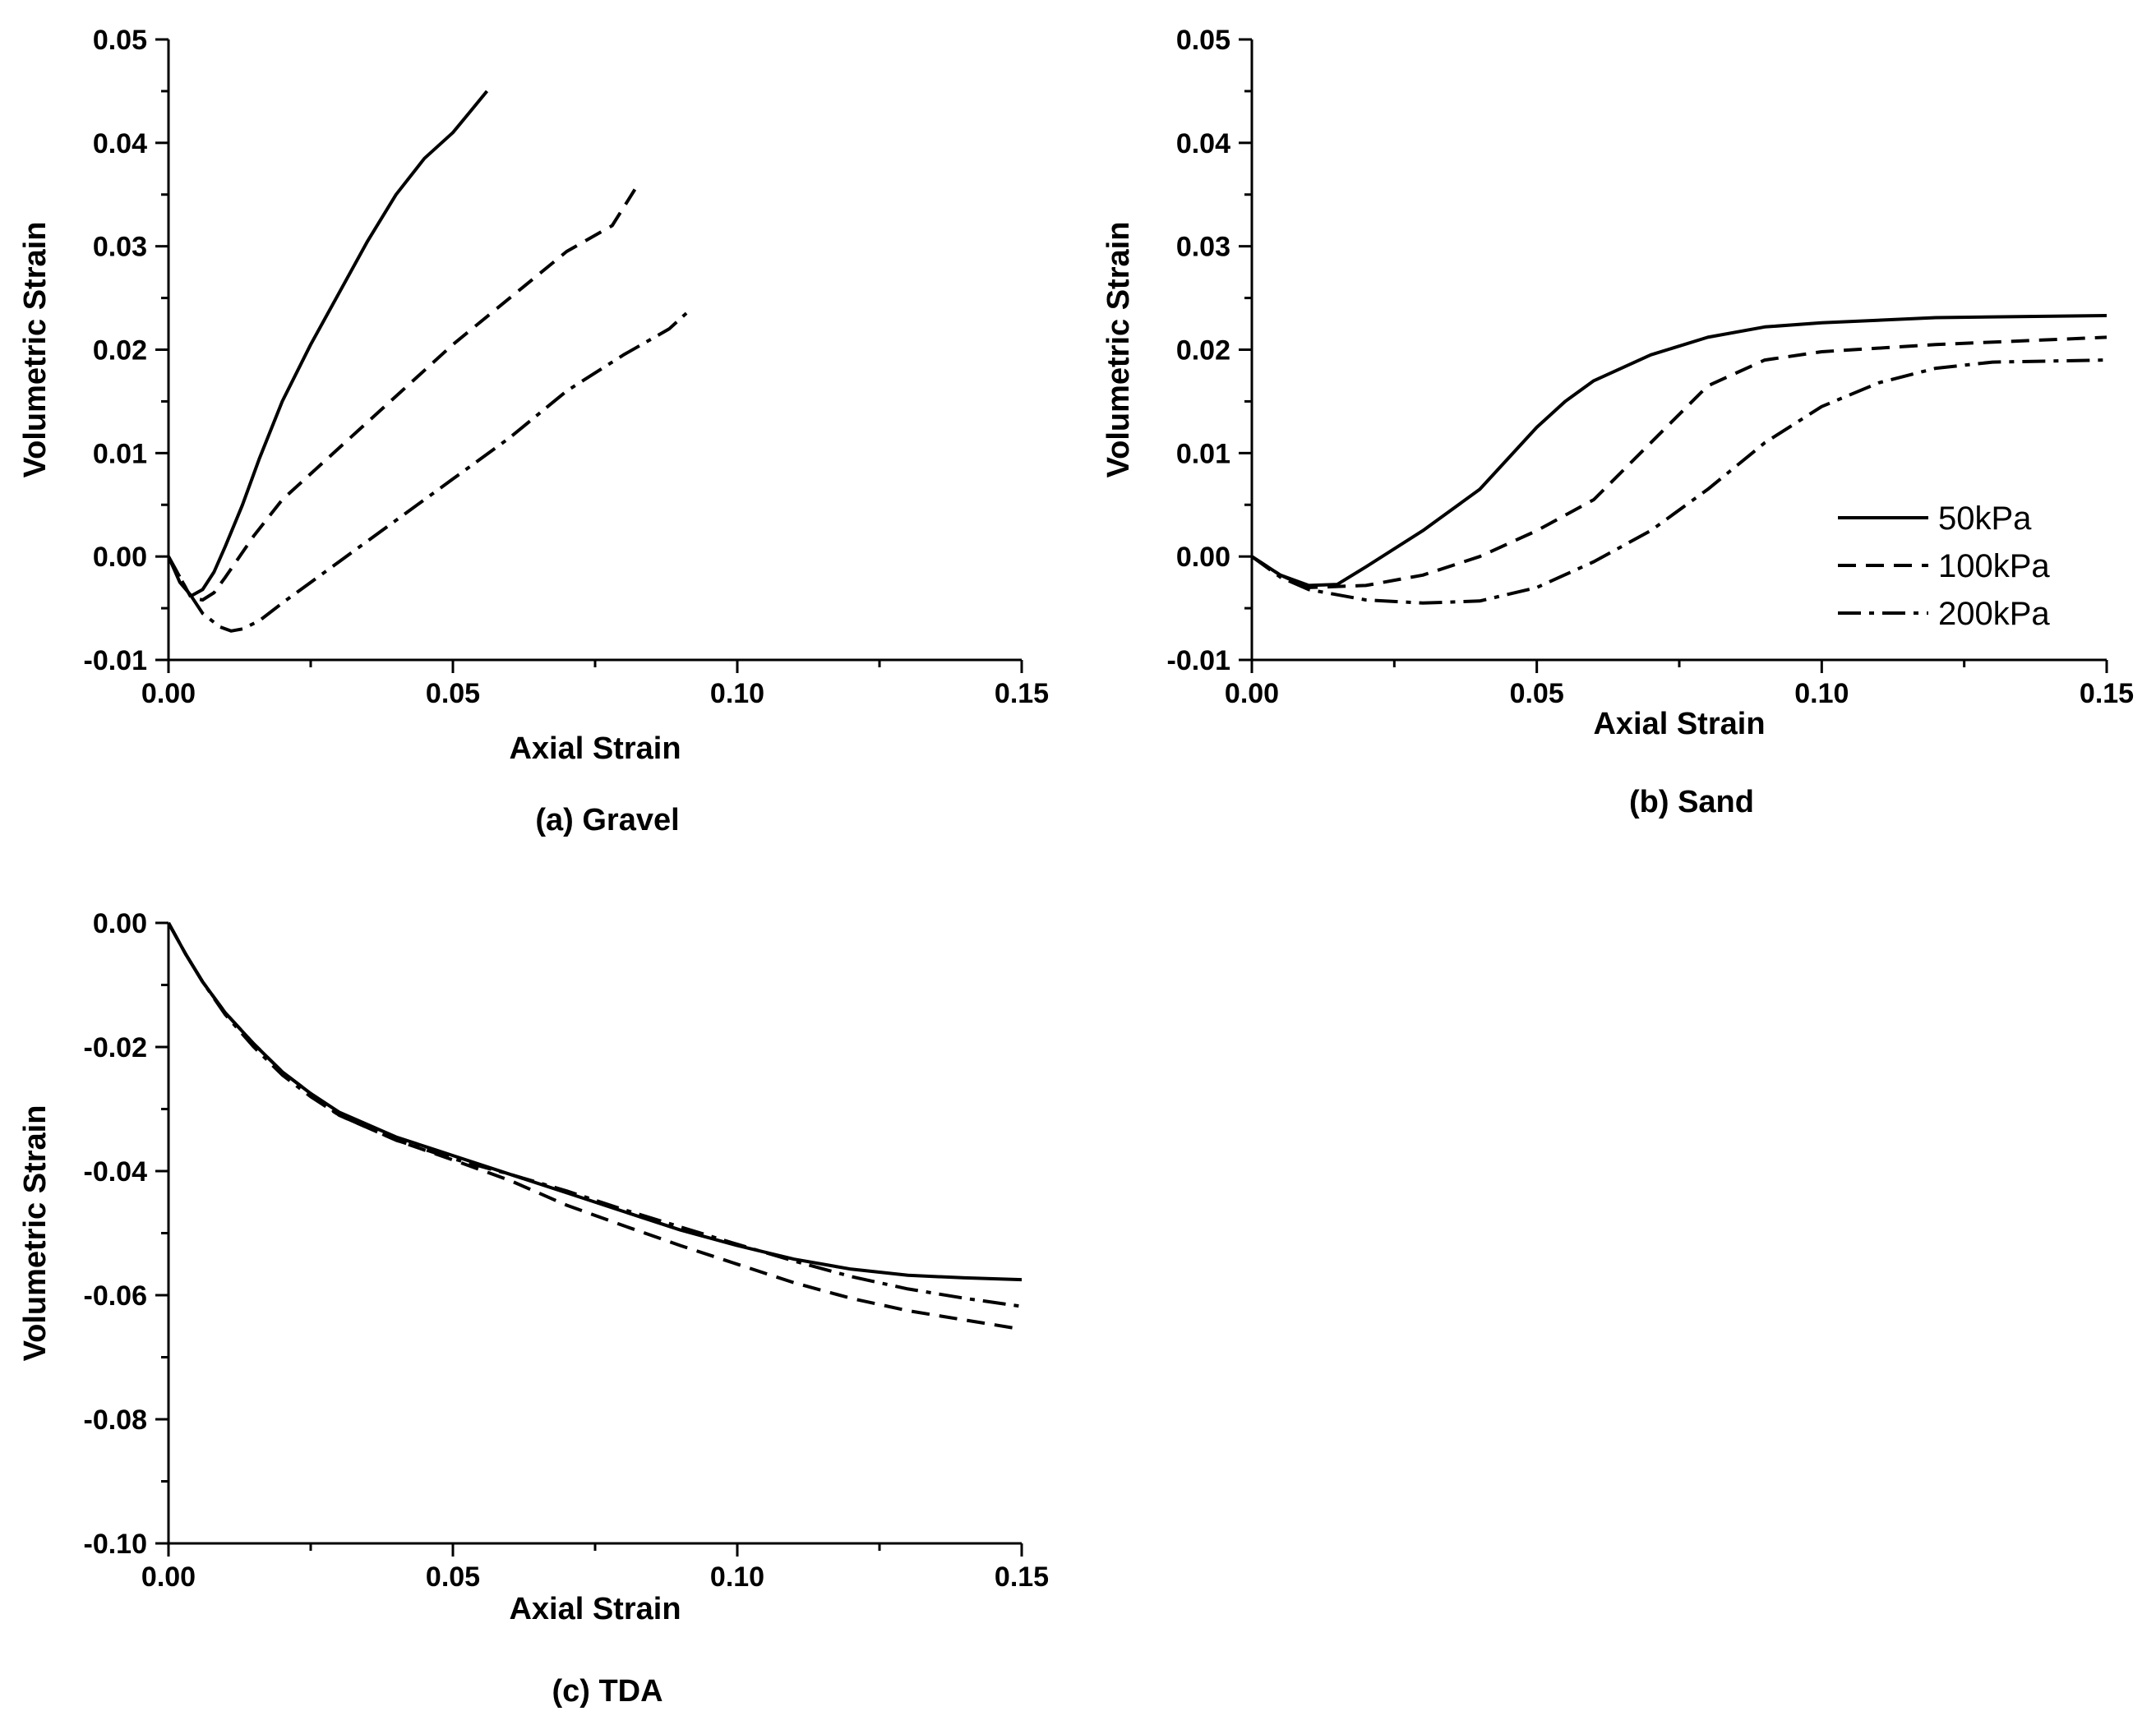  I want to click on panel-caption: (b) Sand, so click(1691, 802).